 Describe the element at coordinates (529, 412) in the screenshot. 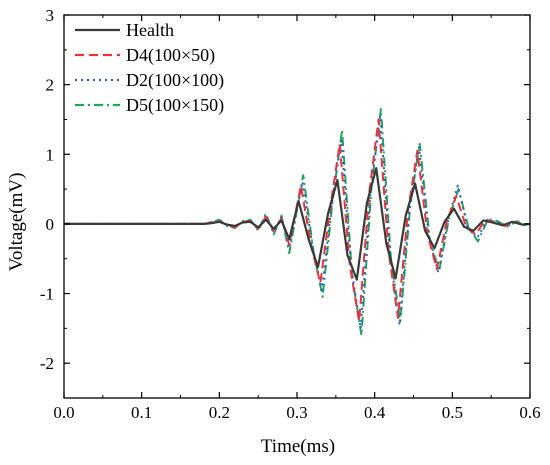

I see `x-tick-label: 0.6` at that location.